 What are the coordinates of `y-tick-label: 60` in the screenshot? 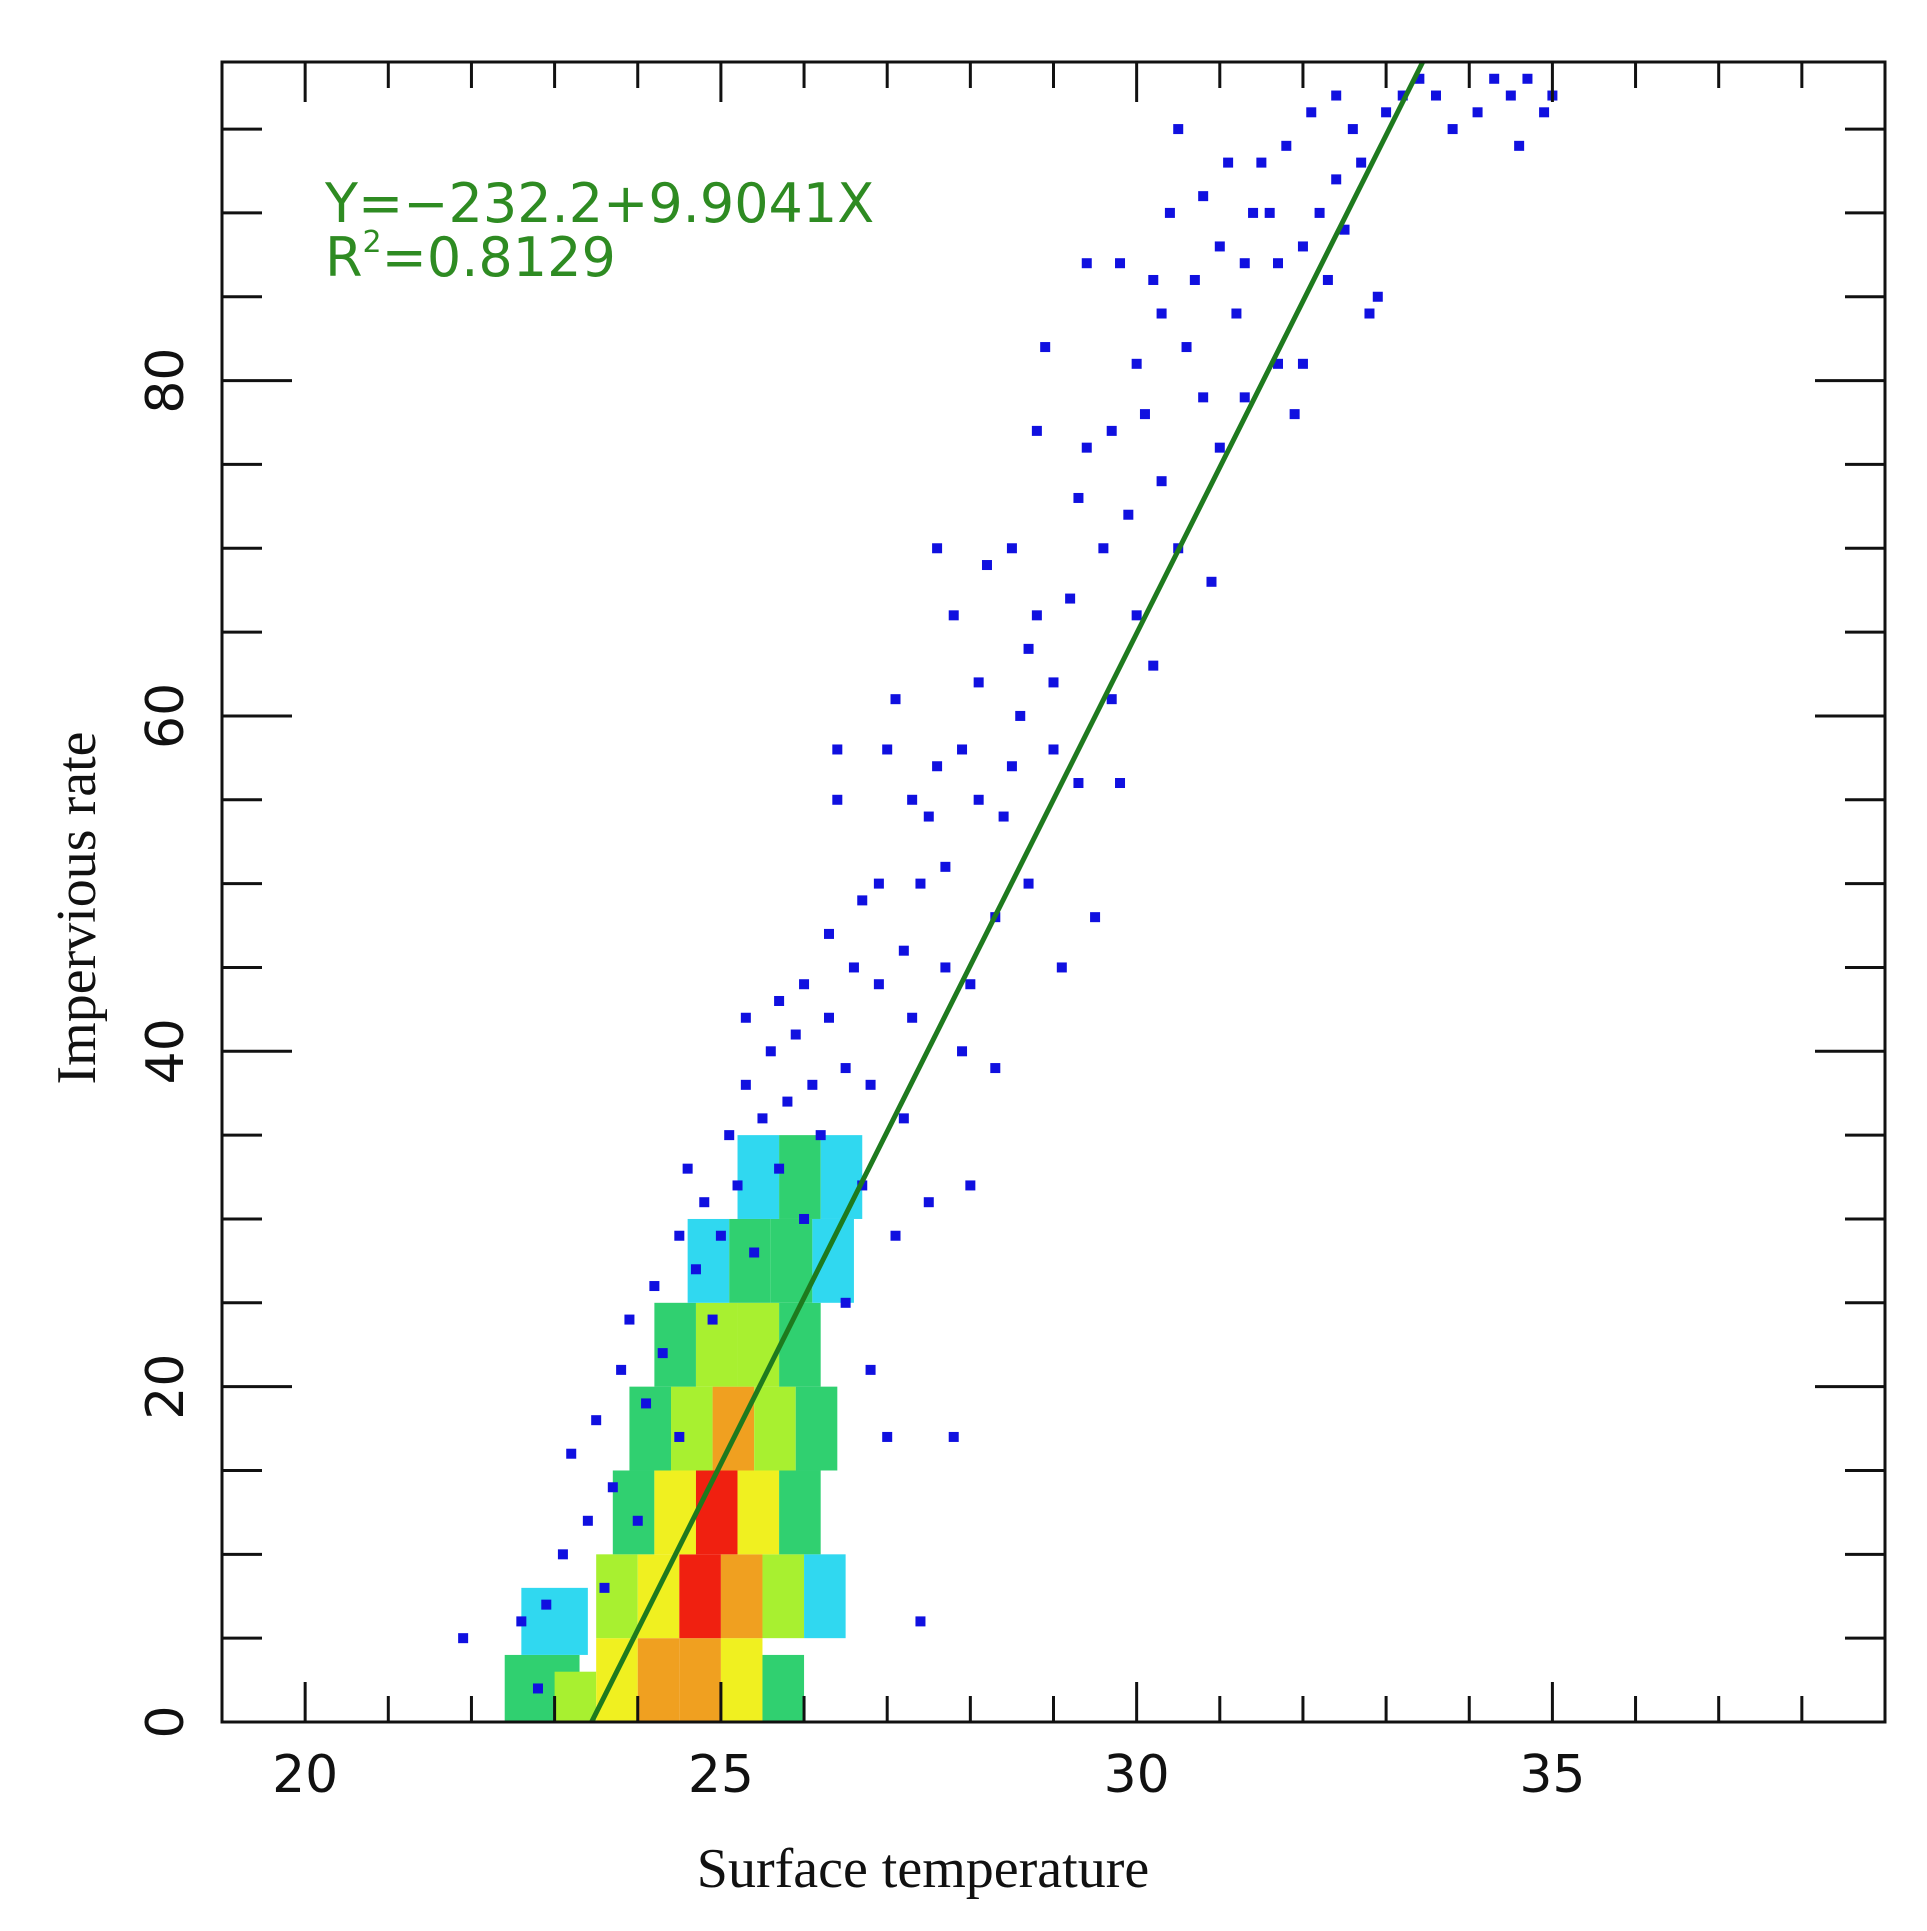 It's located at (166, 716).